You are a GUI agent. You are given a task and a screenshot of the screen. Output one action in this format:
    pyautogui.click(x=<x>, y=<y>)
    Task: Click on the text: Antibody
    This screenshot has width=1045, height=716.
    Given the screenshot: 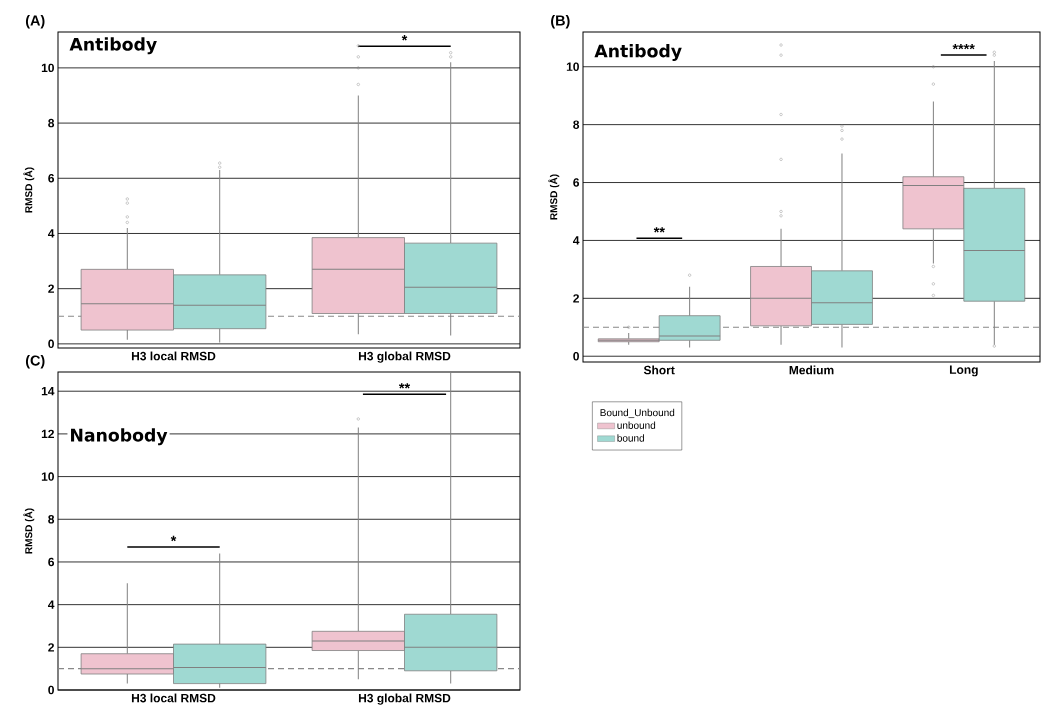 What is the action you would take?
    pyautogui.click(x=638, y=52)
    